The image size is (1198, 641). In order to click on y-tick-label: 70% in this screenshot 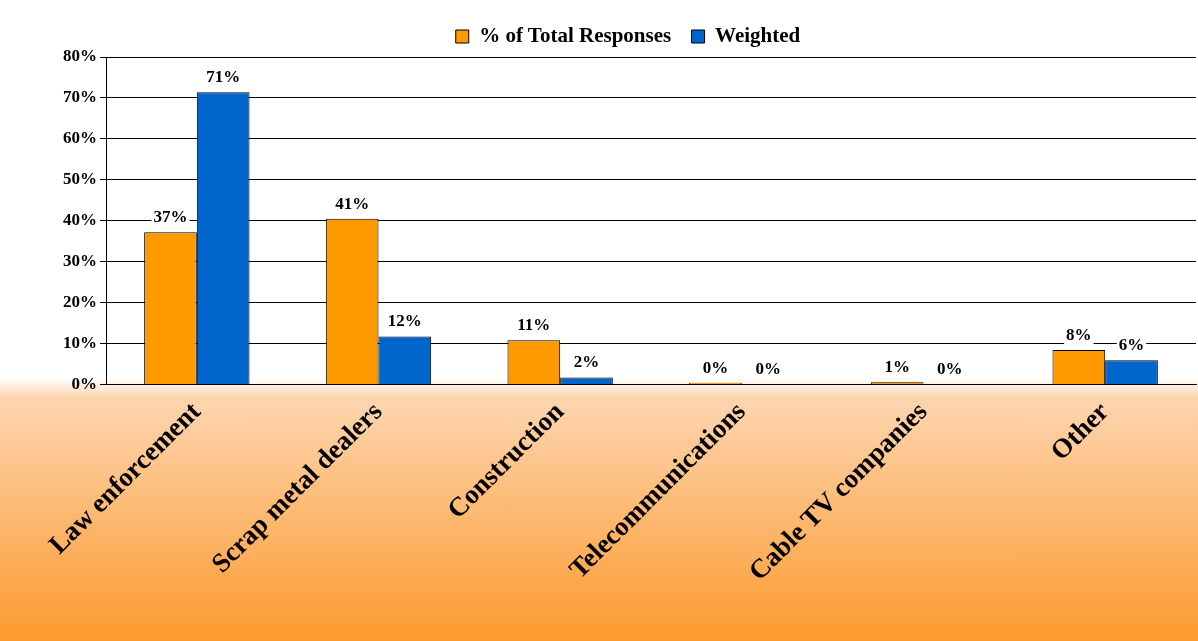, I will do `click(80, 97)`.